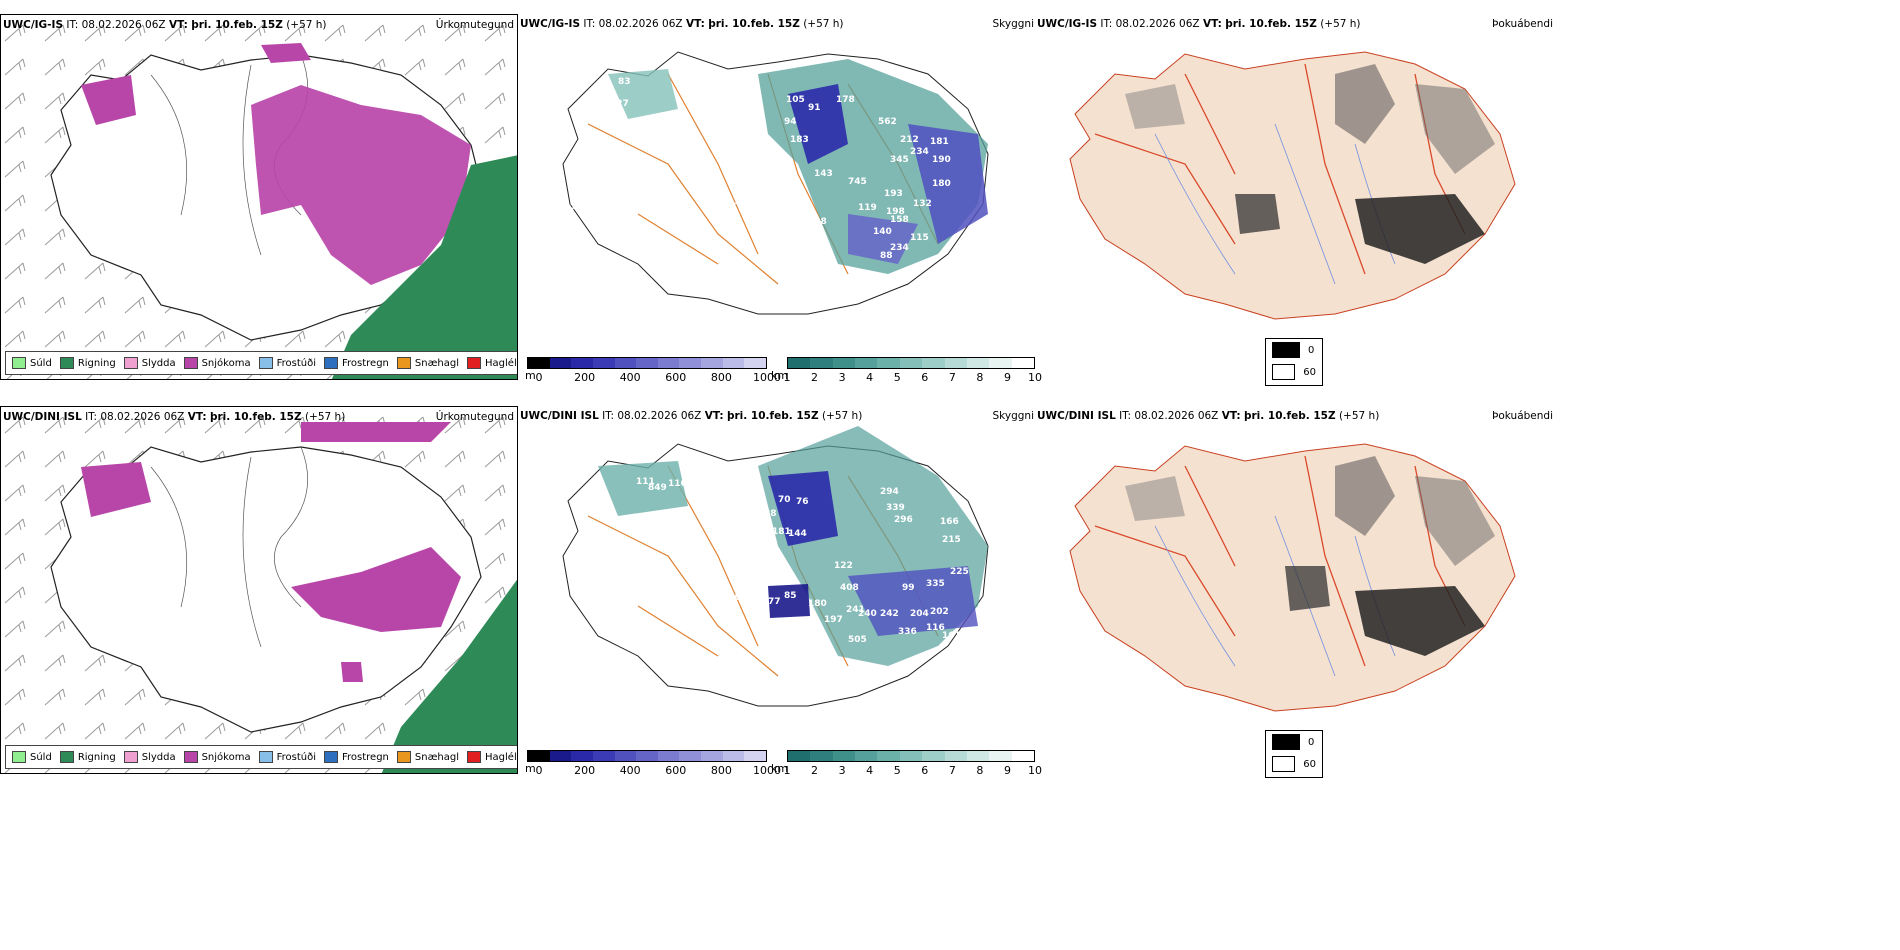  What do you see at coordinates (657, 488) in the screenshot?
I see `ceiling-value-label: 849` at bounding box center [657, 488].